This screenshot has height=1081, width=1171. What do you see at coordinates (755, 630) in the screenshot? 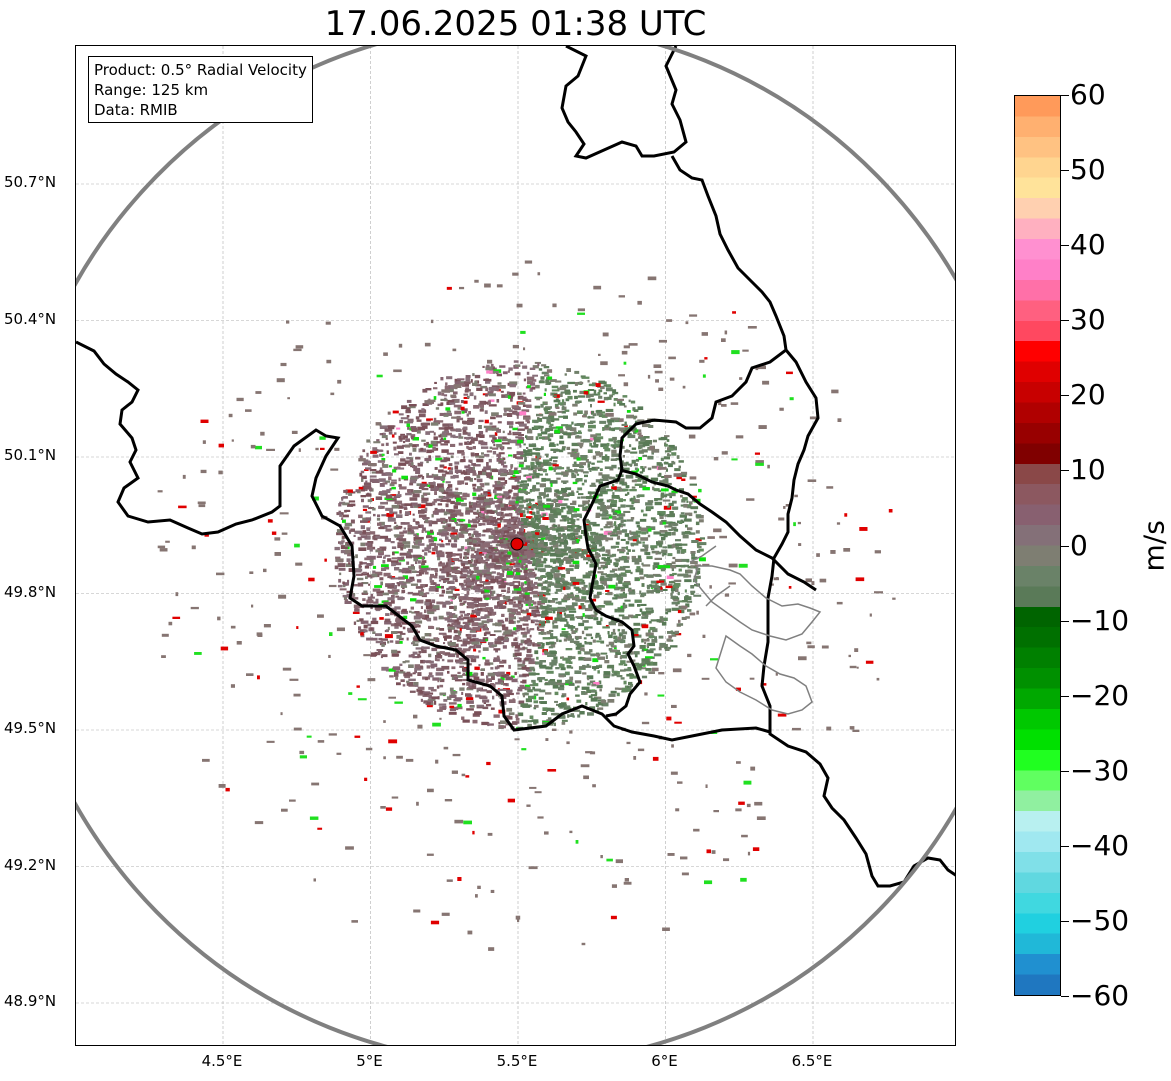
I see `region-borders-saarland` at bounding box center [755, 630].